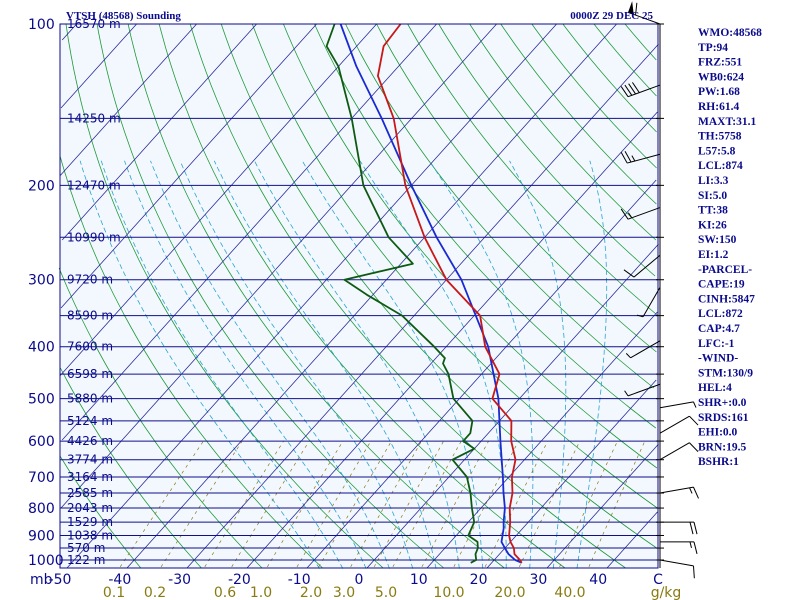  What do you see at coordinates (90, 421) in the screenshot?
I see `height-label: 5124 m` at bounding box center [90, 421].